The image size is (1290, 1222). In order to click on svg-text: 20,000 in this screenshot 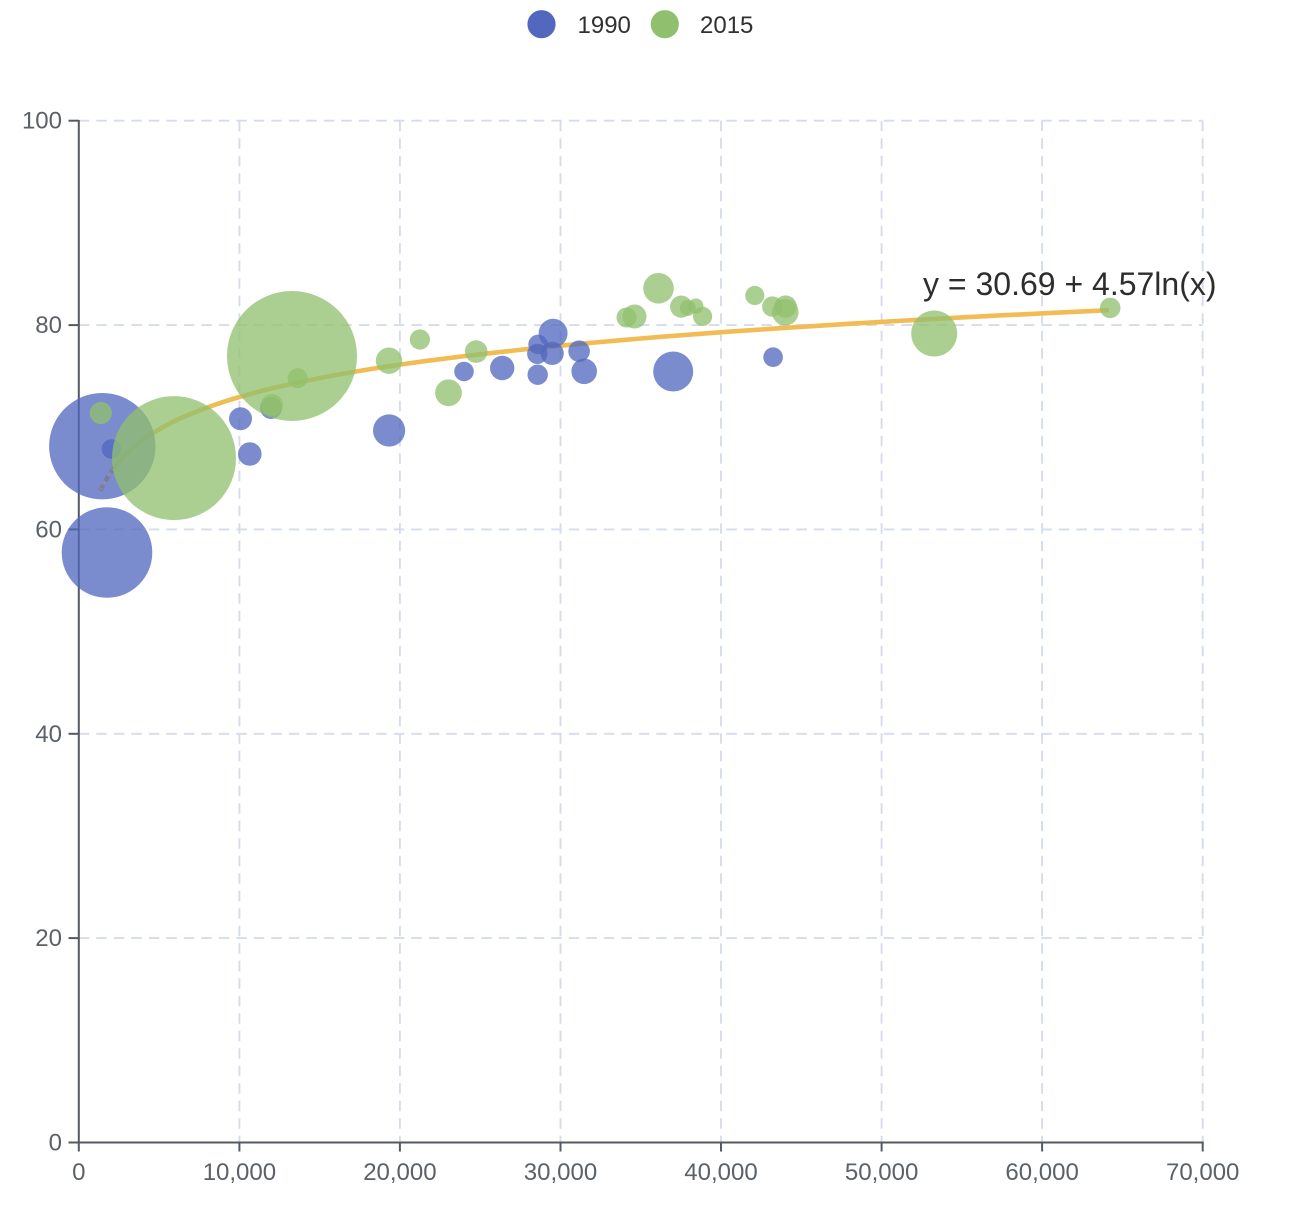, I will do `click(399, 1172)`.